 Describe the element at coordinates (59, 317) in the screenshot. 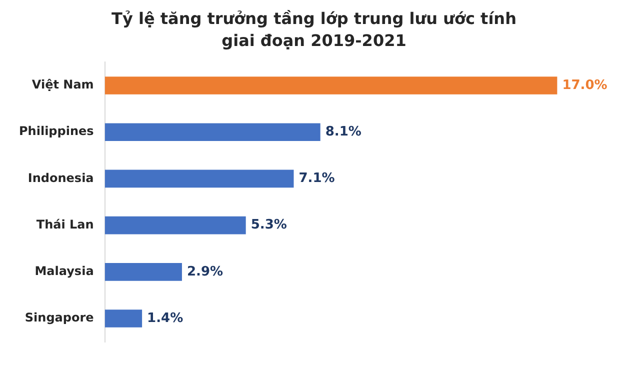

I see `y-tick-label: Singapore` at that location.